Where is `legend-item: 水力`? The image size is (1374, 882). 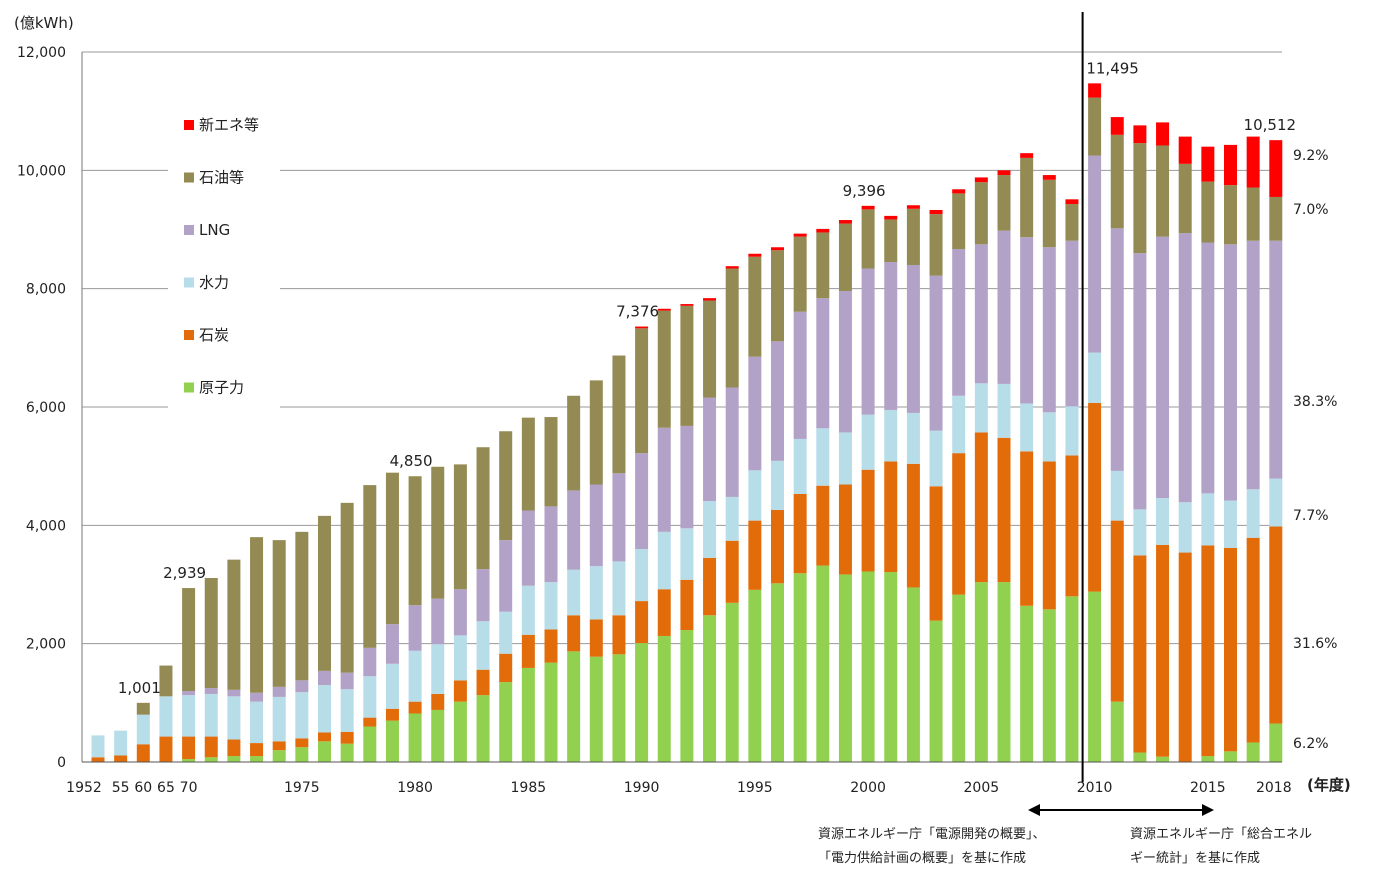
legend-item: 水力 is located at coordinates (206, 283).